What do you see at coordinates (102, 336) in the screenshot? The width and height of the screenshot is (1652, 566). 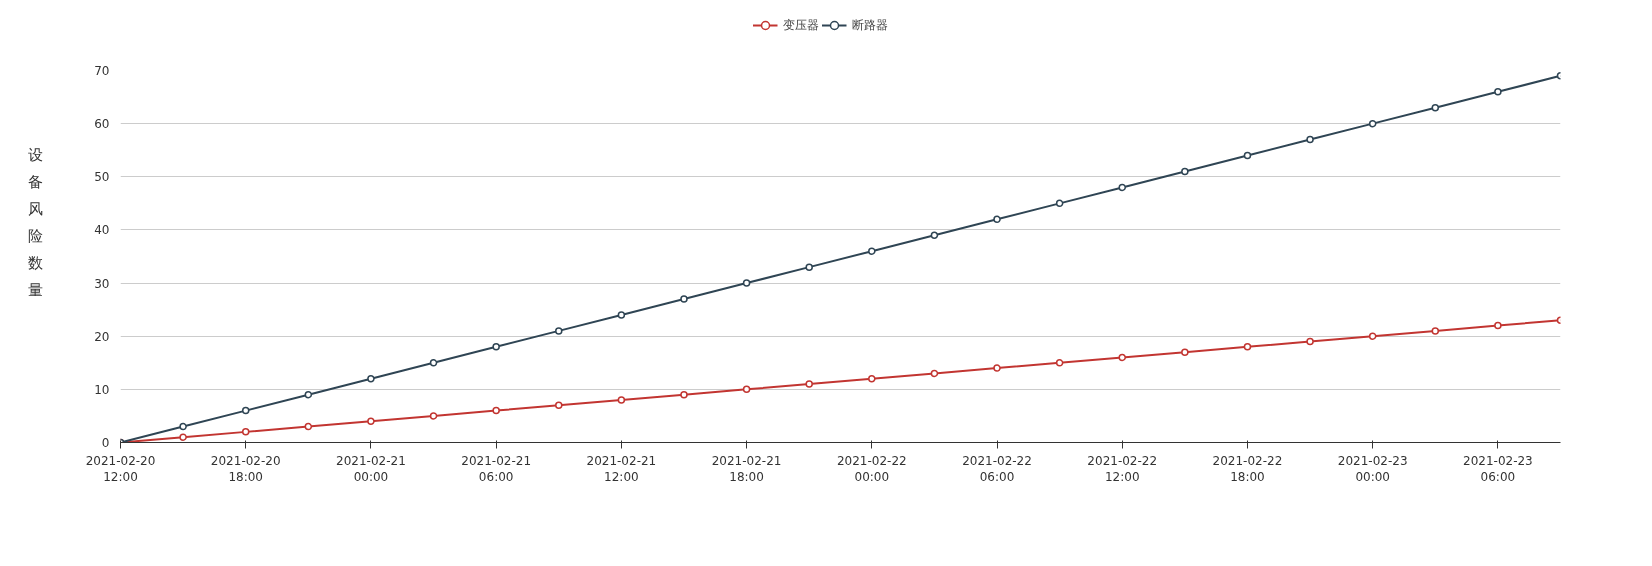 I see `y-tick-label: 20` at bounding box center [102, 336].